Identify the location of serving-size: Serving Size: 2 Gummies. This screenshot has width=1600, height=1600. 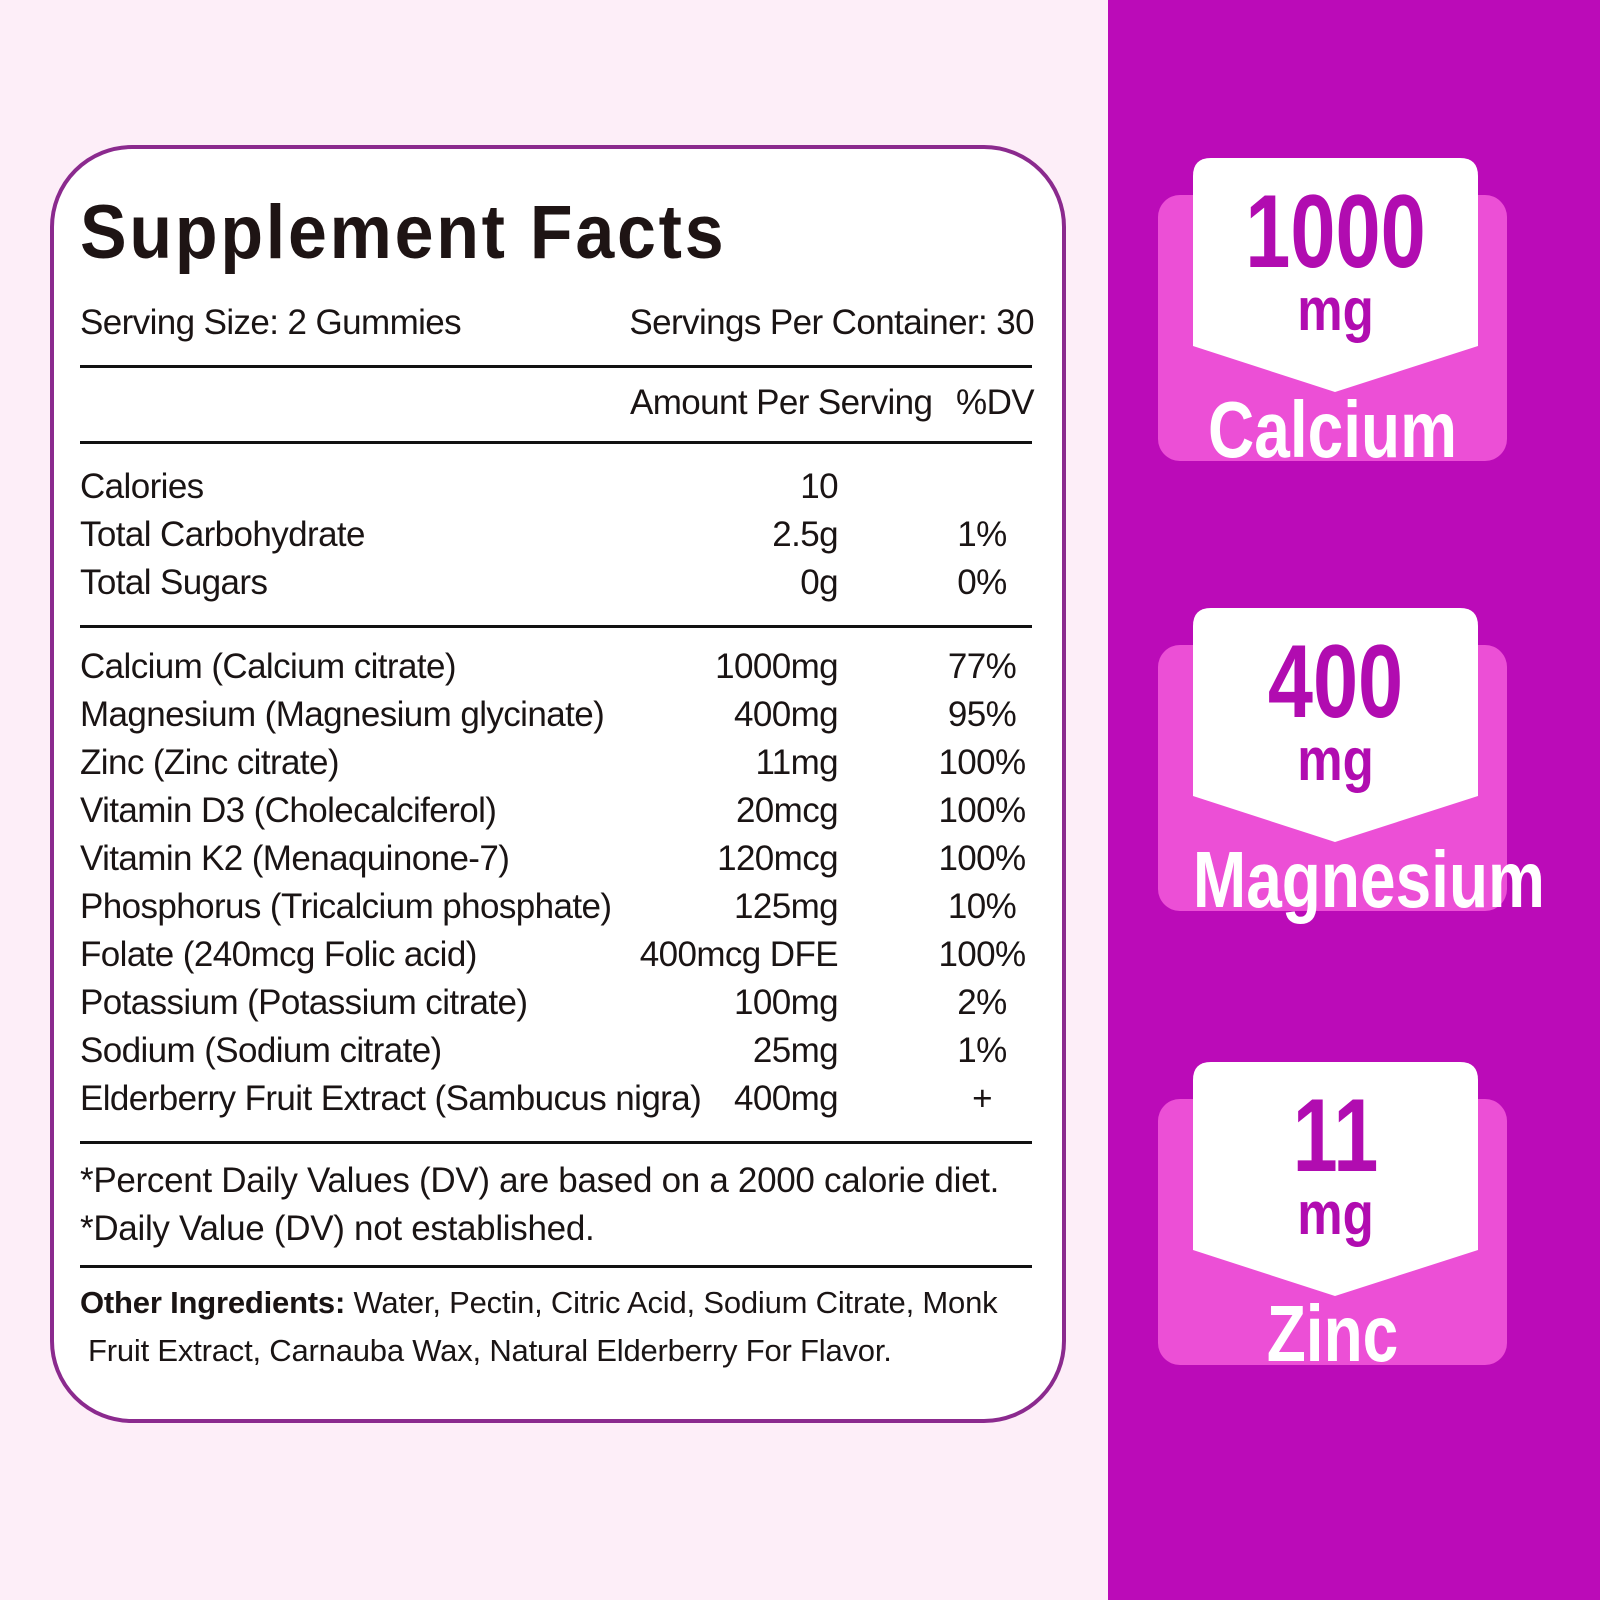
(271, 322).